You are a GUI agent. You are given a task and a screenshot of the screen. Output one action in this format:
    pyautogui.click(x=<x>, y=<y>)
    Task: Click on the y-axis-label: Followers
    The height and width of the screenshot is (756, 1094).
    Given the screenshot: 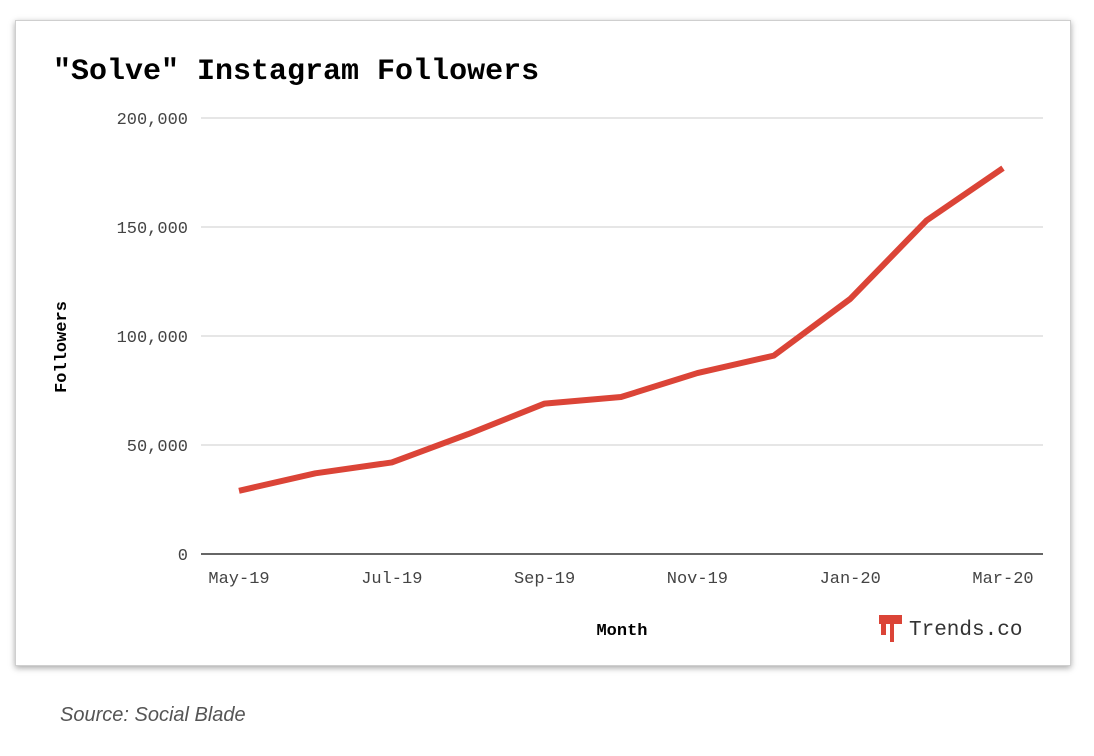 What is the action you would take?
    pyautogui.click(x=62, y=347)
    